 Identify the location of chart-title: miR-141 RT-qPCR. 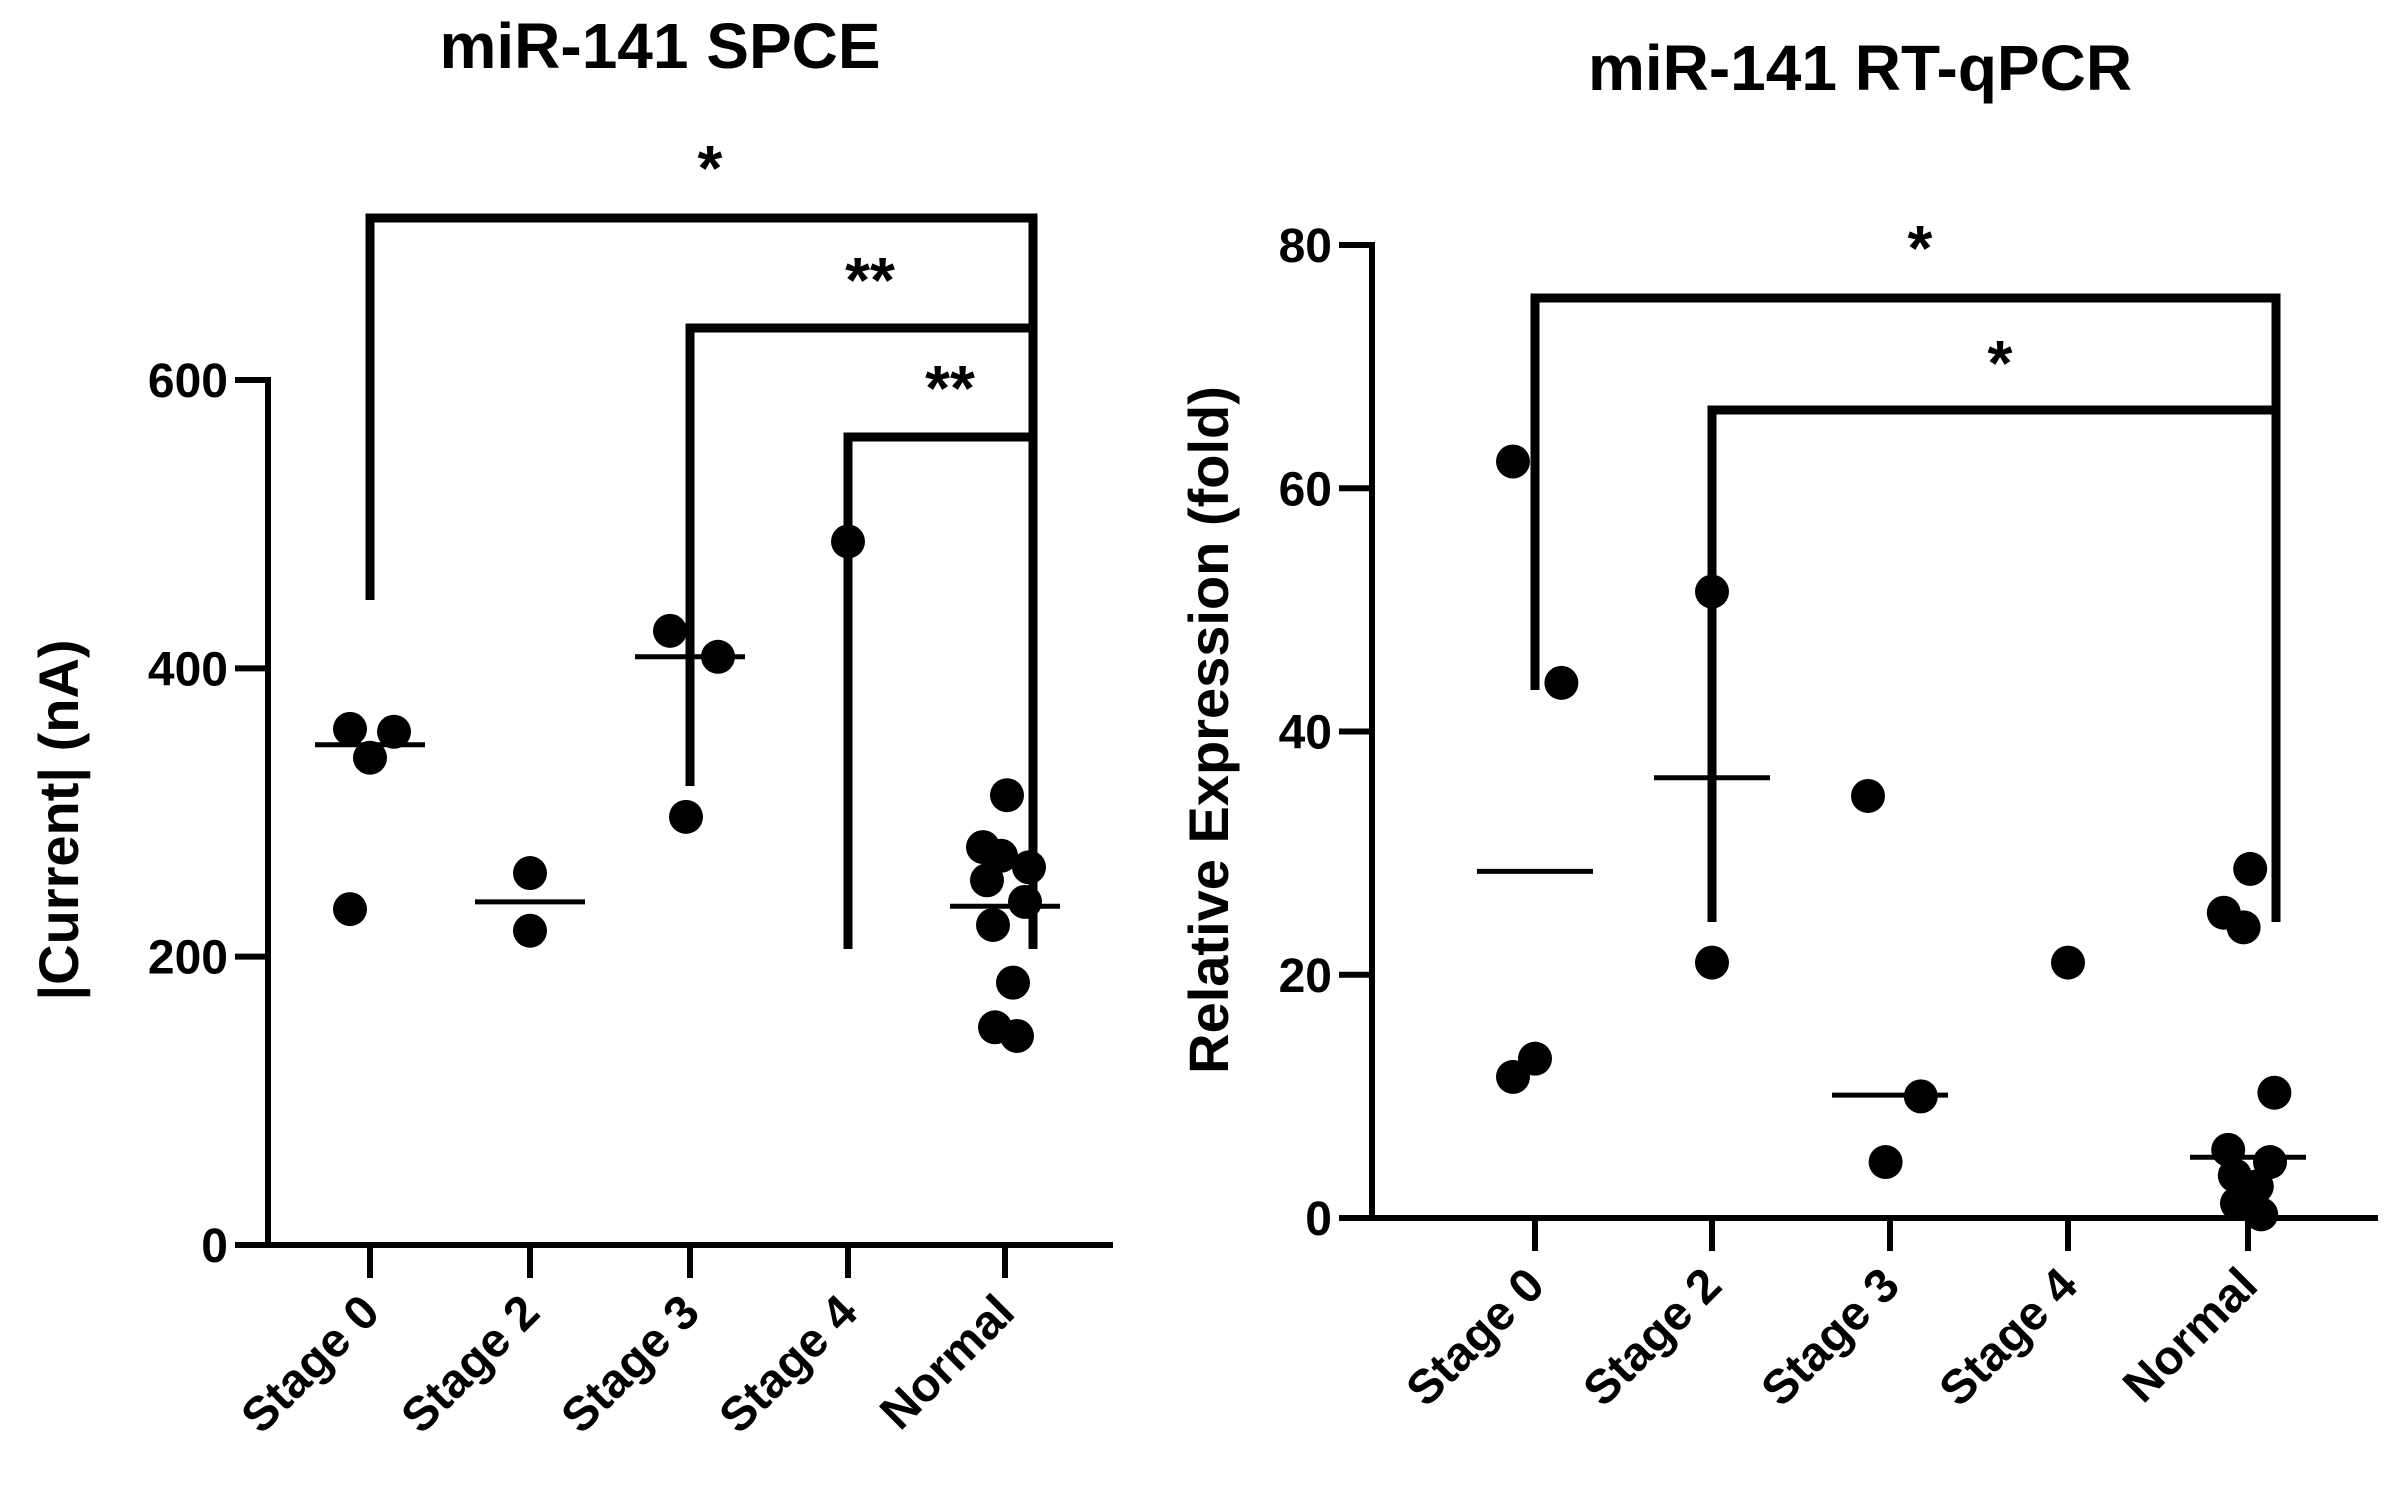
(1860, 68).